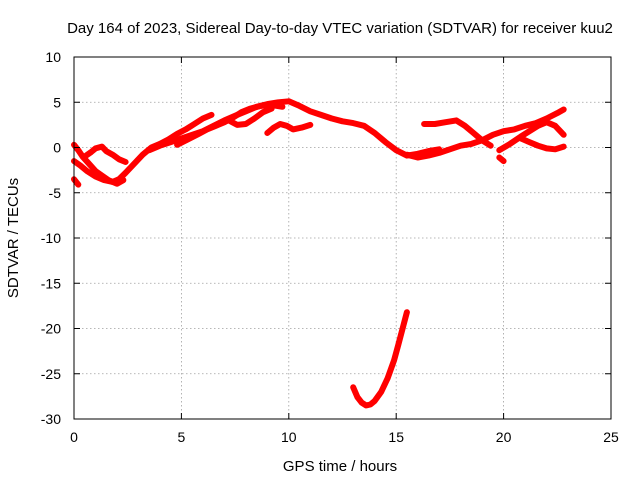 This screenshot has width=640, height=480. I want to click on y-tick-label: -20, so click(51, 329).